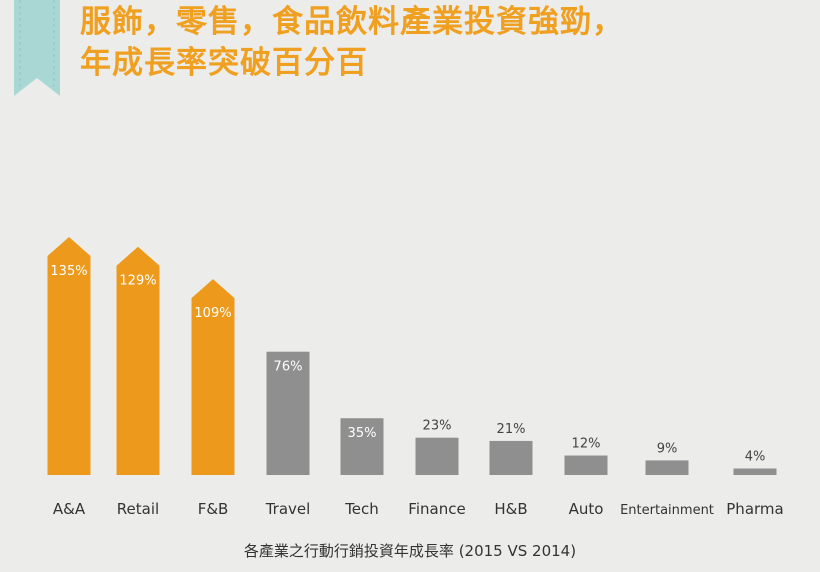  What do you see at coordinates (361, 509) in the screenshot?
I see `x-tick-label: Tech` at bounding box center [361, 509].